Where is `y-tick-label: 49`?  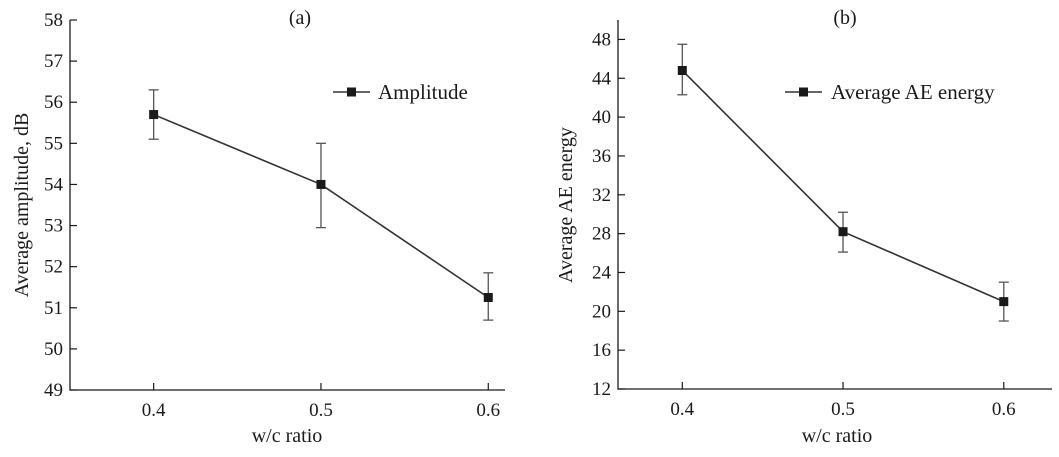 y-tick-label: 49 is located at coordinates (53, 390).